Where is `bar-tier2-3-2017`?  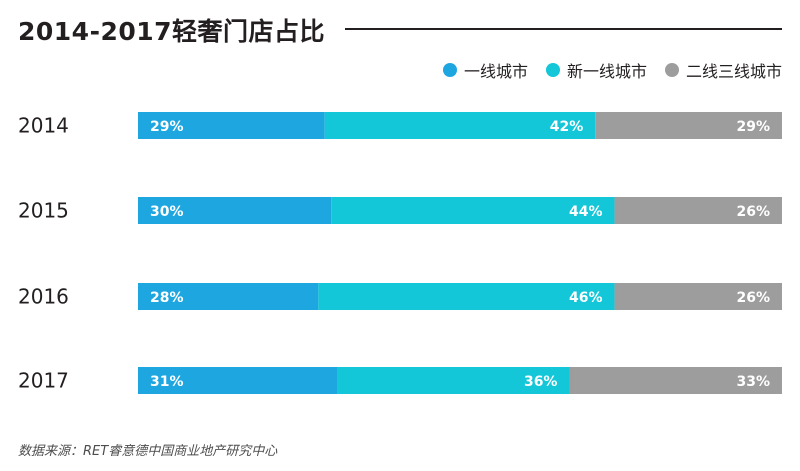 bar-tier2-3-2017 is located at coordinates (675, 380).